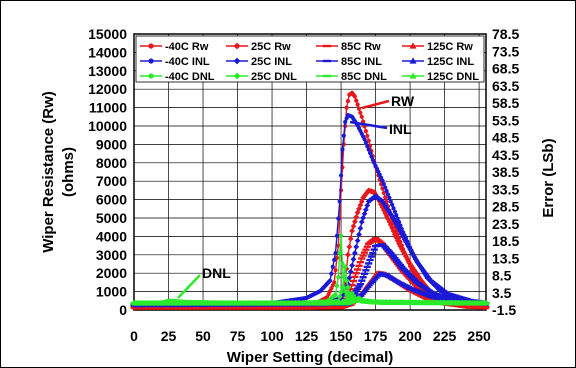 This screenshot has width=576, height=368. I want to click on x-axis-ticks: 0 25 50 75 100 125 150 175 200 225 250, so click(310, 336).